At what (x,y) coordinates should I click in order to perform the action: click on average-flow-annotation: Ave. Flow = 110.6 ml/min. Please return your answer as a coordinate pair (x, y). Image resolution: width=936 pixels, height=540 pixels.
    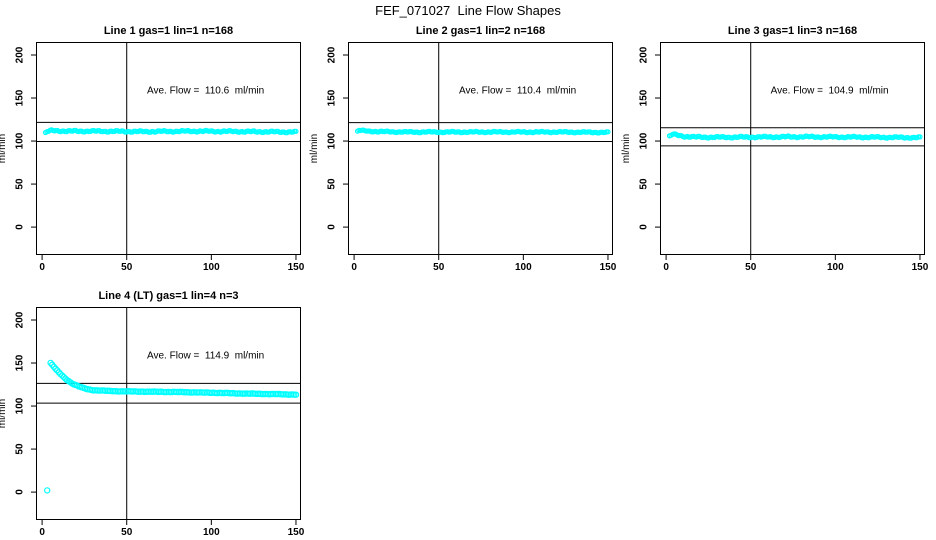
    Looking at the image, I should click on (206, 91).